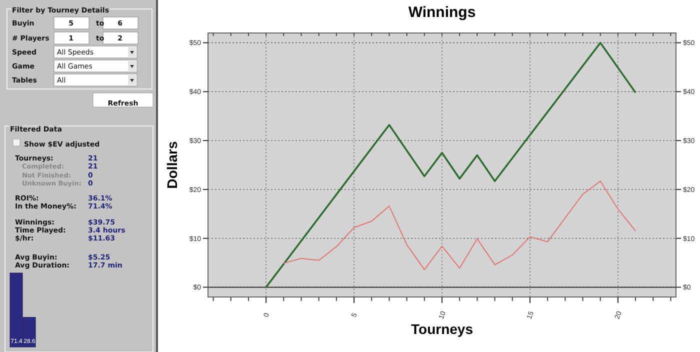 This screenshot has width=700, height=352. What do you see at coordinates (172, 165) in the screenshot?
I see `y-axis-title: Dollars` at bounding box center [172, 165].